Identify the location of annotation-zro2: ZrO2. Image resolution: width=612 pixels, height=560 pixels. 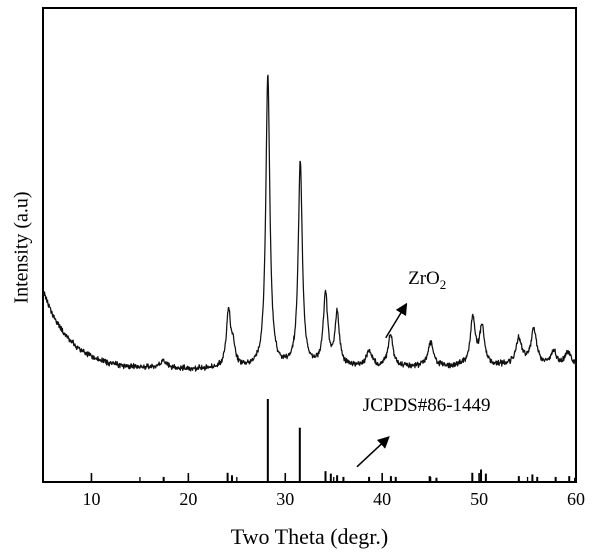
(427, 280).